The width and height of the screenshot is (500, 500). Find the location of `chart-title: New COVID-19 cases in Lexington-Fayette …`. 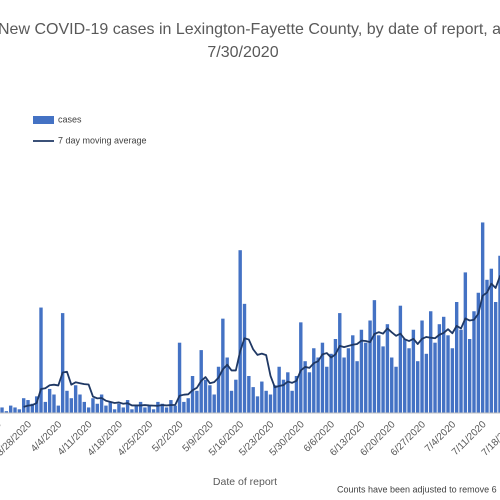

chart-title: New COVID-19 cases in Lexington-Fayette … is located at coordinates (250, 29).